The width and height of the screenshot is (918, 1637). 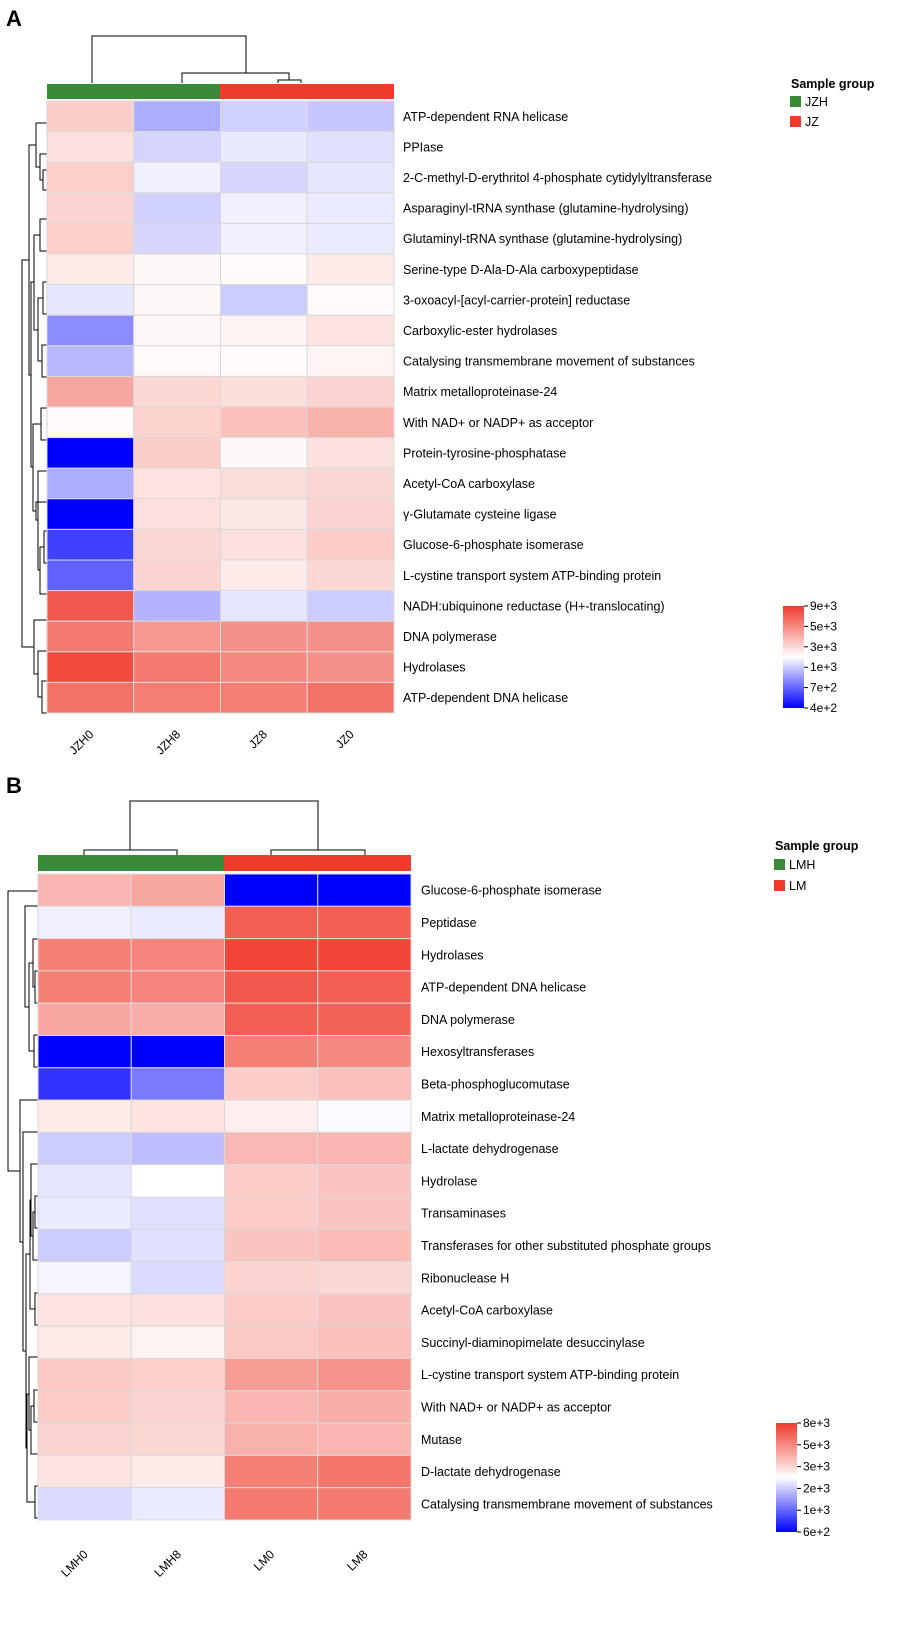 I want to click on row-label: DNA polymerase, so click(x=450, y=637).